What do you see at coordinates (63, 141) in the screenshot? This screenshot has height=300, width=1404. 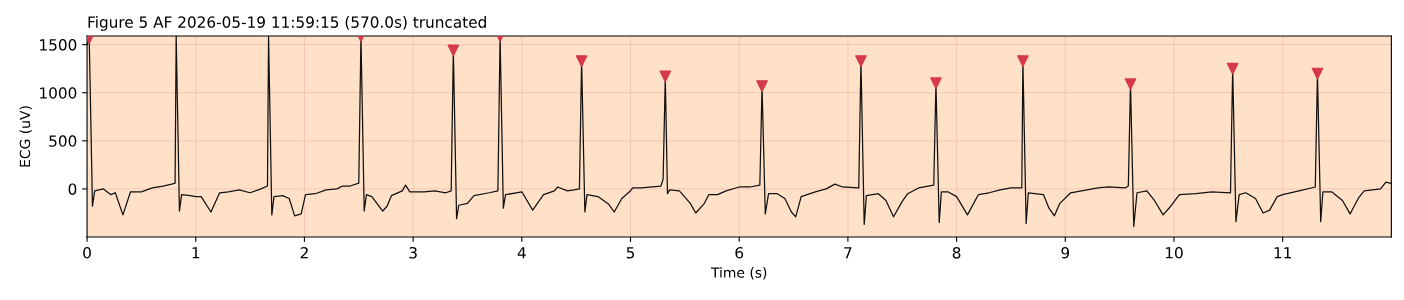 I see `y-tick-label: 500` at bounding box center [63, 141].